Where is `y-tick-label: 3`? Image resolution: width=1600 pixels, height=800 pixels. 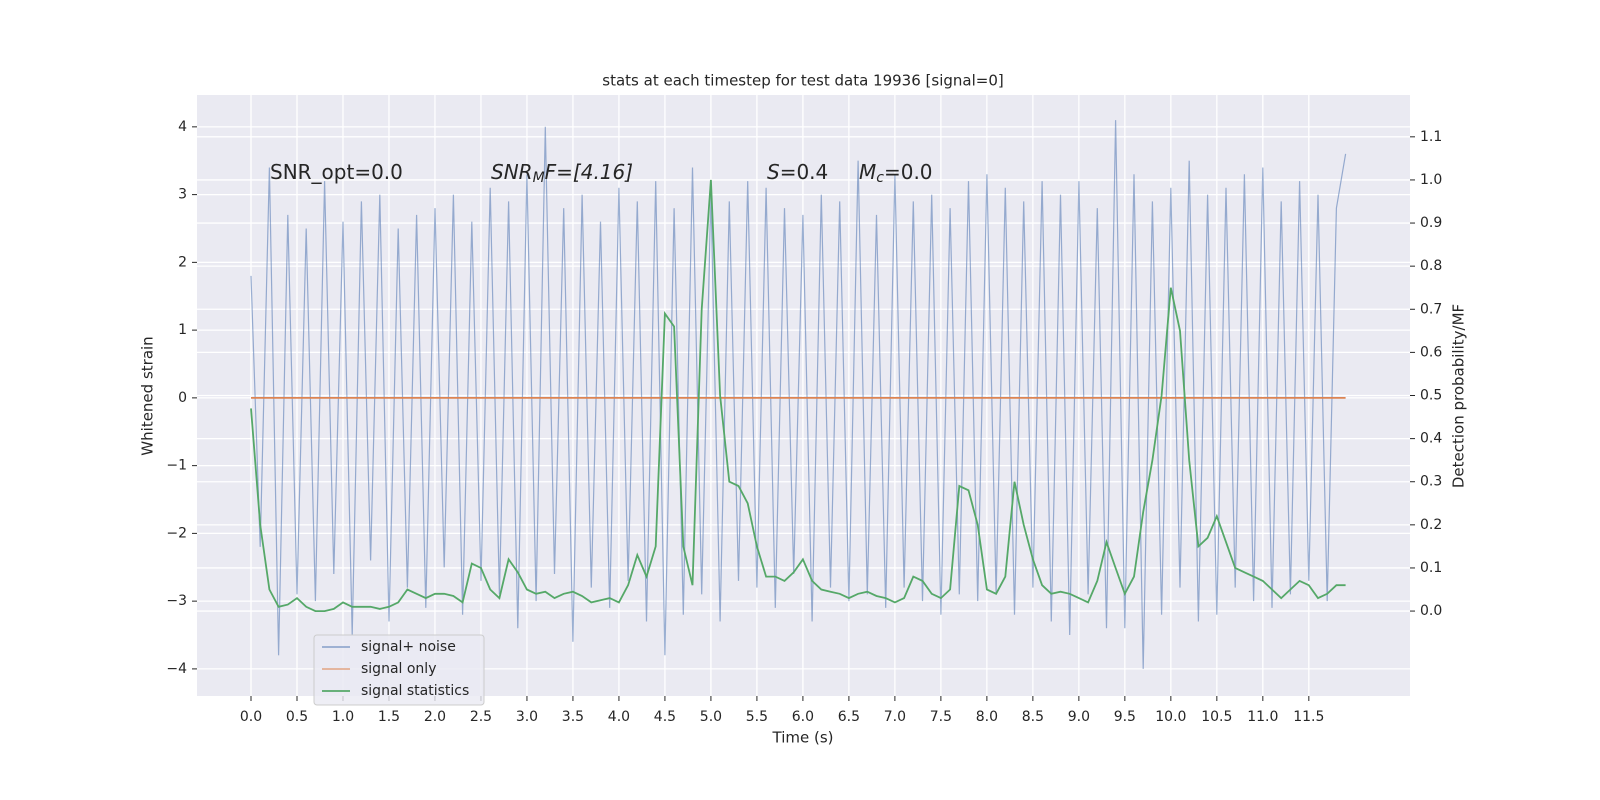 y-tick-label: 3 is located at coordinates (182, 195).